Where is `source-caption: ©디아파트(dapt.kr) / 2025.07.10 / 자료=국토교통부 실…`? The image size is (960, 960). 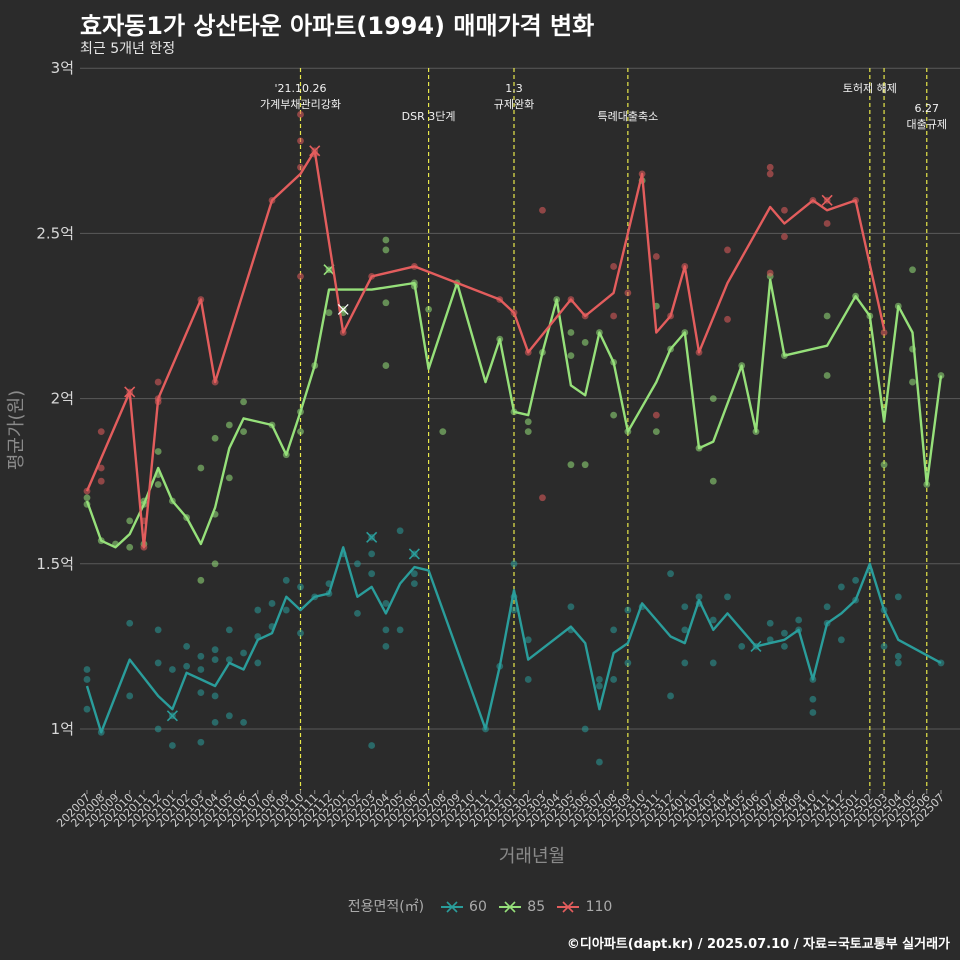
source-caption: ©디아파트(dapt.kr) / 2025.07.10 / 자료=국토교통부 실… is located at coordinates (758, 944).